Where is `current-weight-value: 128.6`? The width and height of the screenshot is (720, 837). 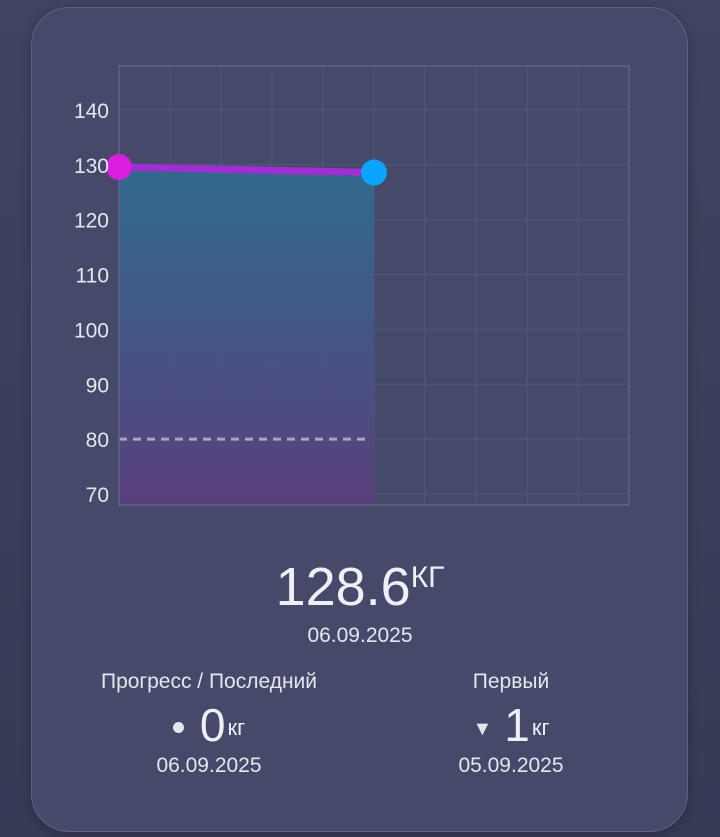 current-weight-value: 128.6 is located at coordinates (343, 587).